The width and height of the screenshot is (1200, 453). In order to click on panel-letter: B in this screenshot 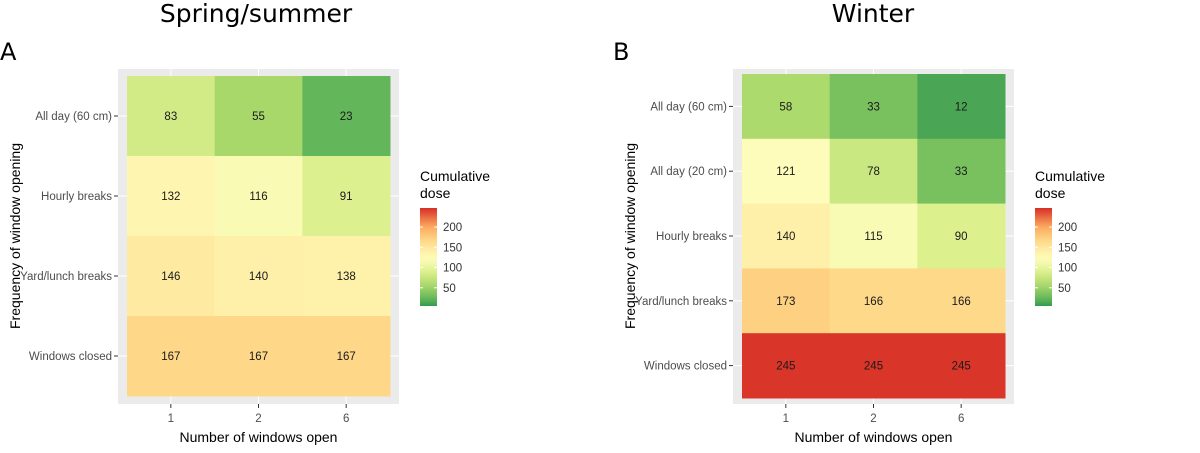, I will do `click(621, 52)`.